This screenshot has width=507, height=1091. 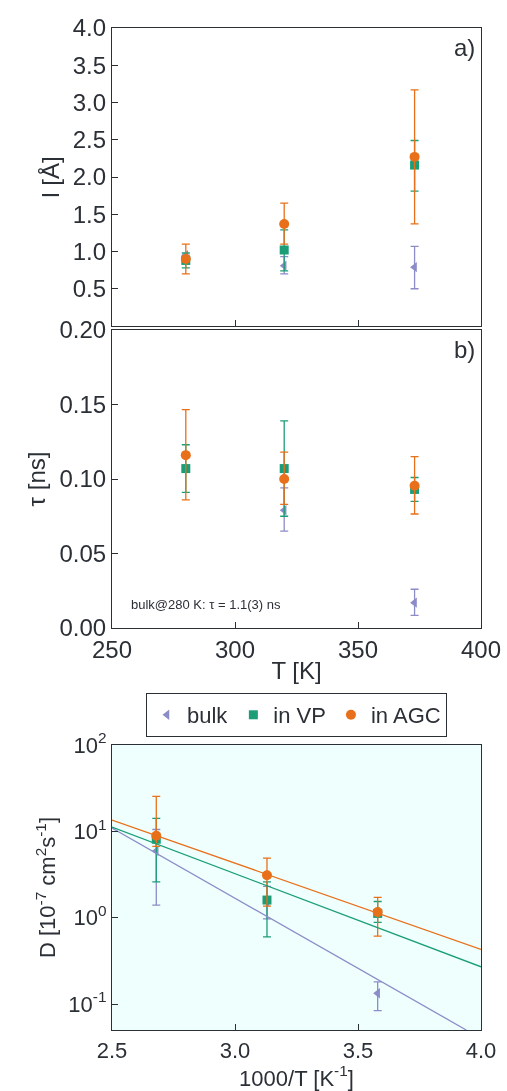 What do you see at coordinates (358, 649) in the screenshot?
I see `x-tick-label: 350` at bounding box center [358, 649].